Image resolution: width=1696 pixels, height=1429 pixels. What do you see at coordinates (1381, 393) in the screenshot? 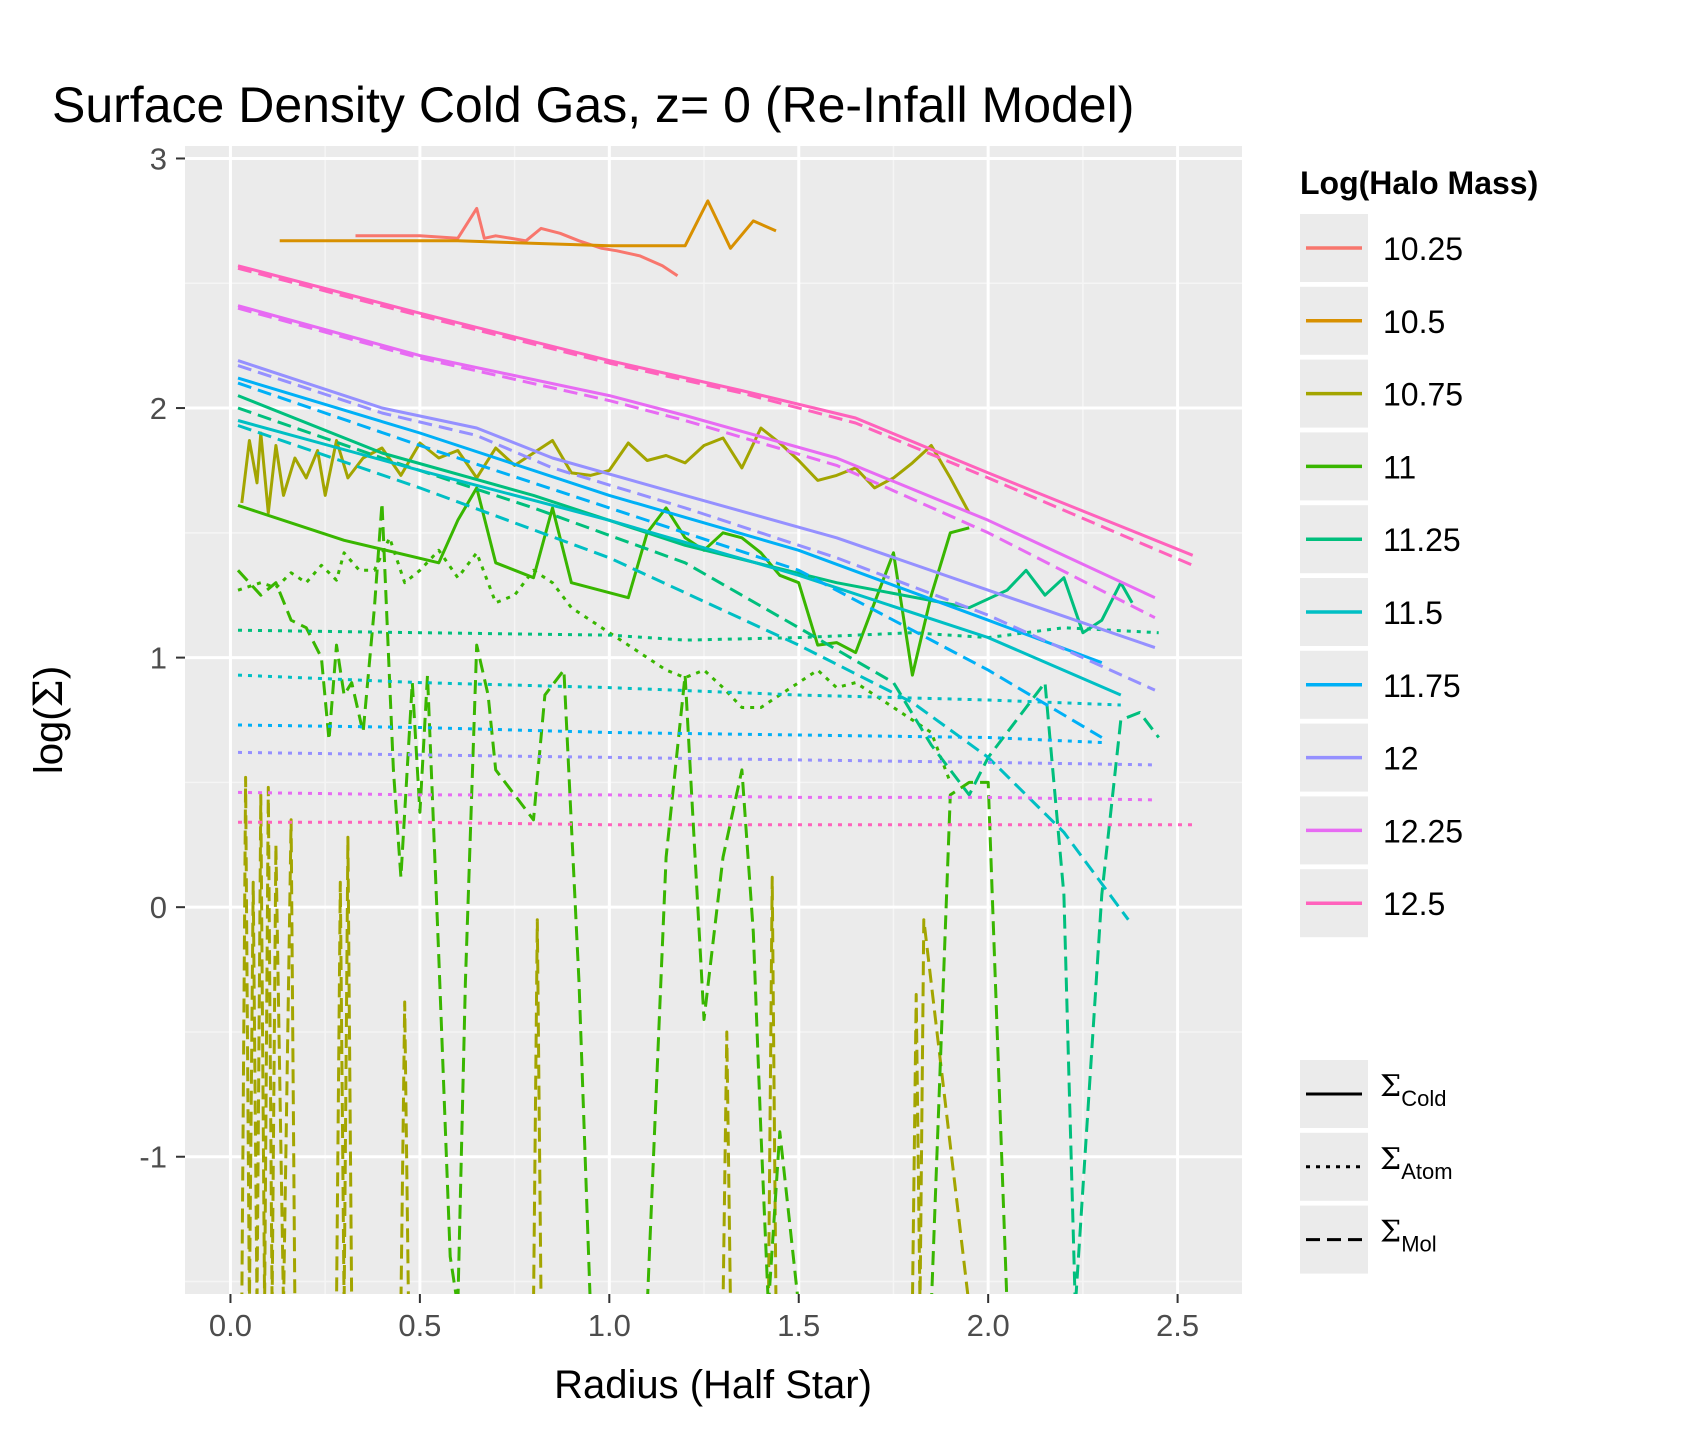
I see `legend-item: 10.75` at bounding box center [1381, 393].